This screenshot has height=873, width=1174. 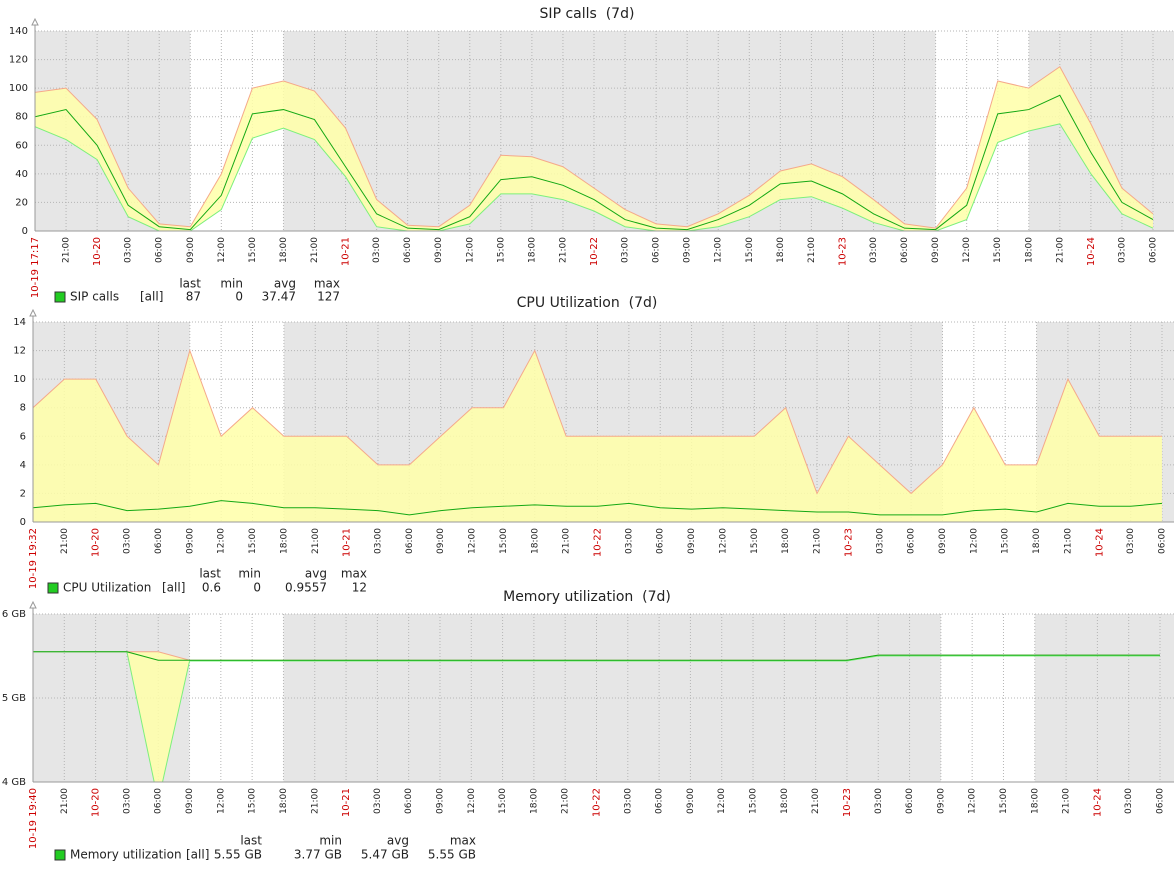 What do you see at coordinates (18, 88) in the screenshot?
I see `y-tick-label: 100` at bounding box center [18, 88].